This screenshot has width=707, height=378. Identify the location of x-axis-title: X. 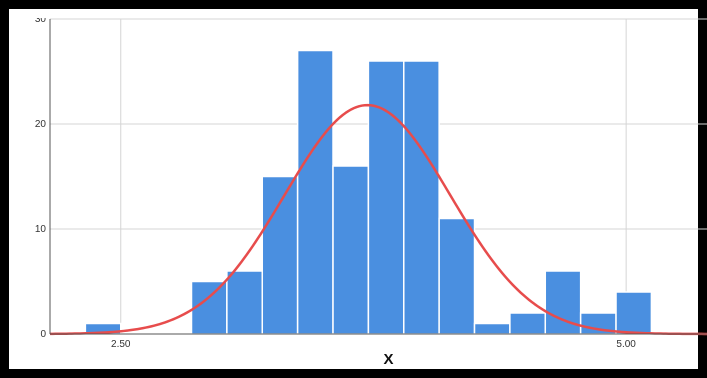
(388, 359).